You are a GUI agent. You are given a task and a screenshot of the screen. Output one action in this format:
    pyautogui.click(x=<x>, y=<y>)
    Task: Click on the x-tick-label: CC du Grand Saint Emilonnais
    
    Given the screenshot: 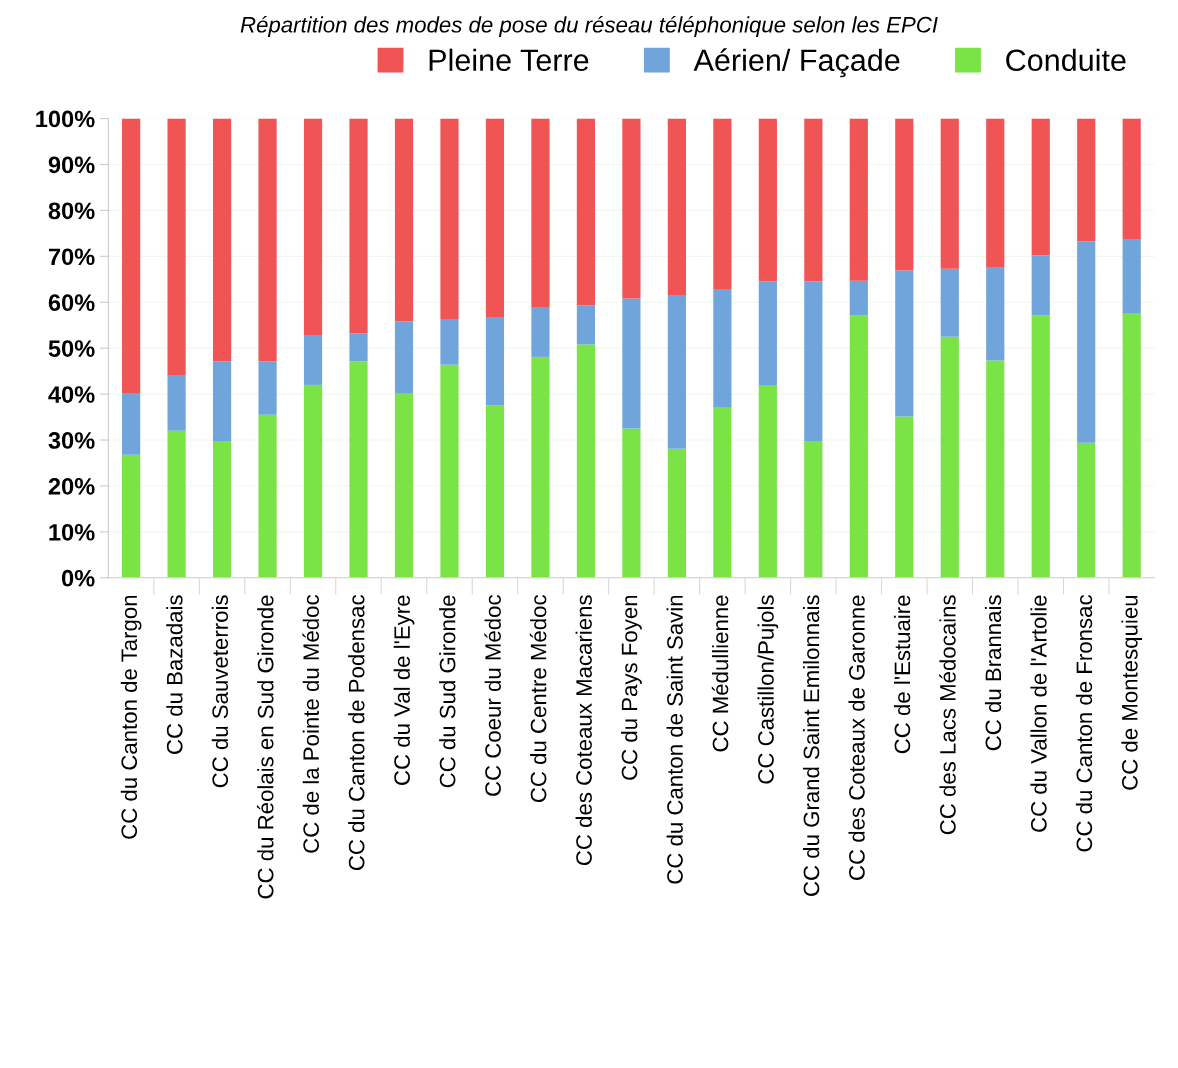 What is the action you would take?
    pyautogui.click(x=811, y=745)
    